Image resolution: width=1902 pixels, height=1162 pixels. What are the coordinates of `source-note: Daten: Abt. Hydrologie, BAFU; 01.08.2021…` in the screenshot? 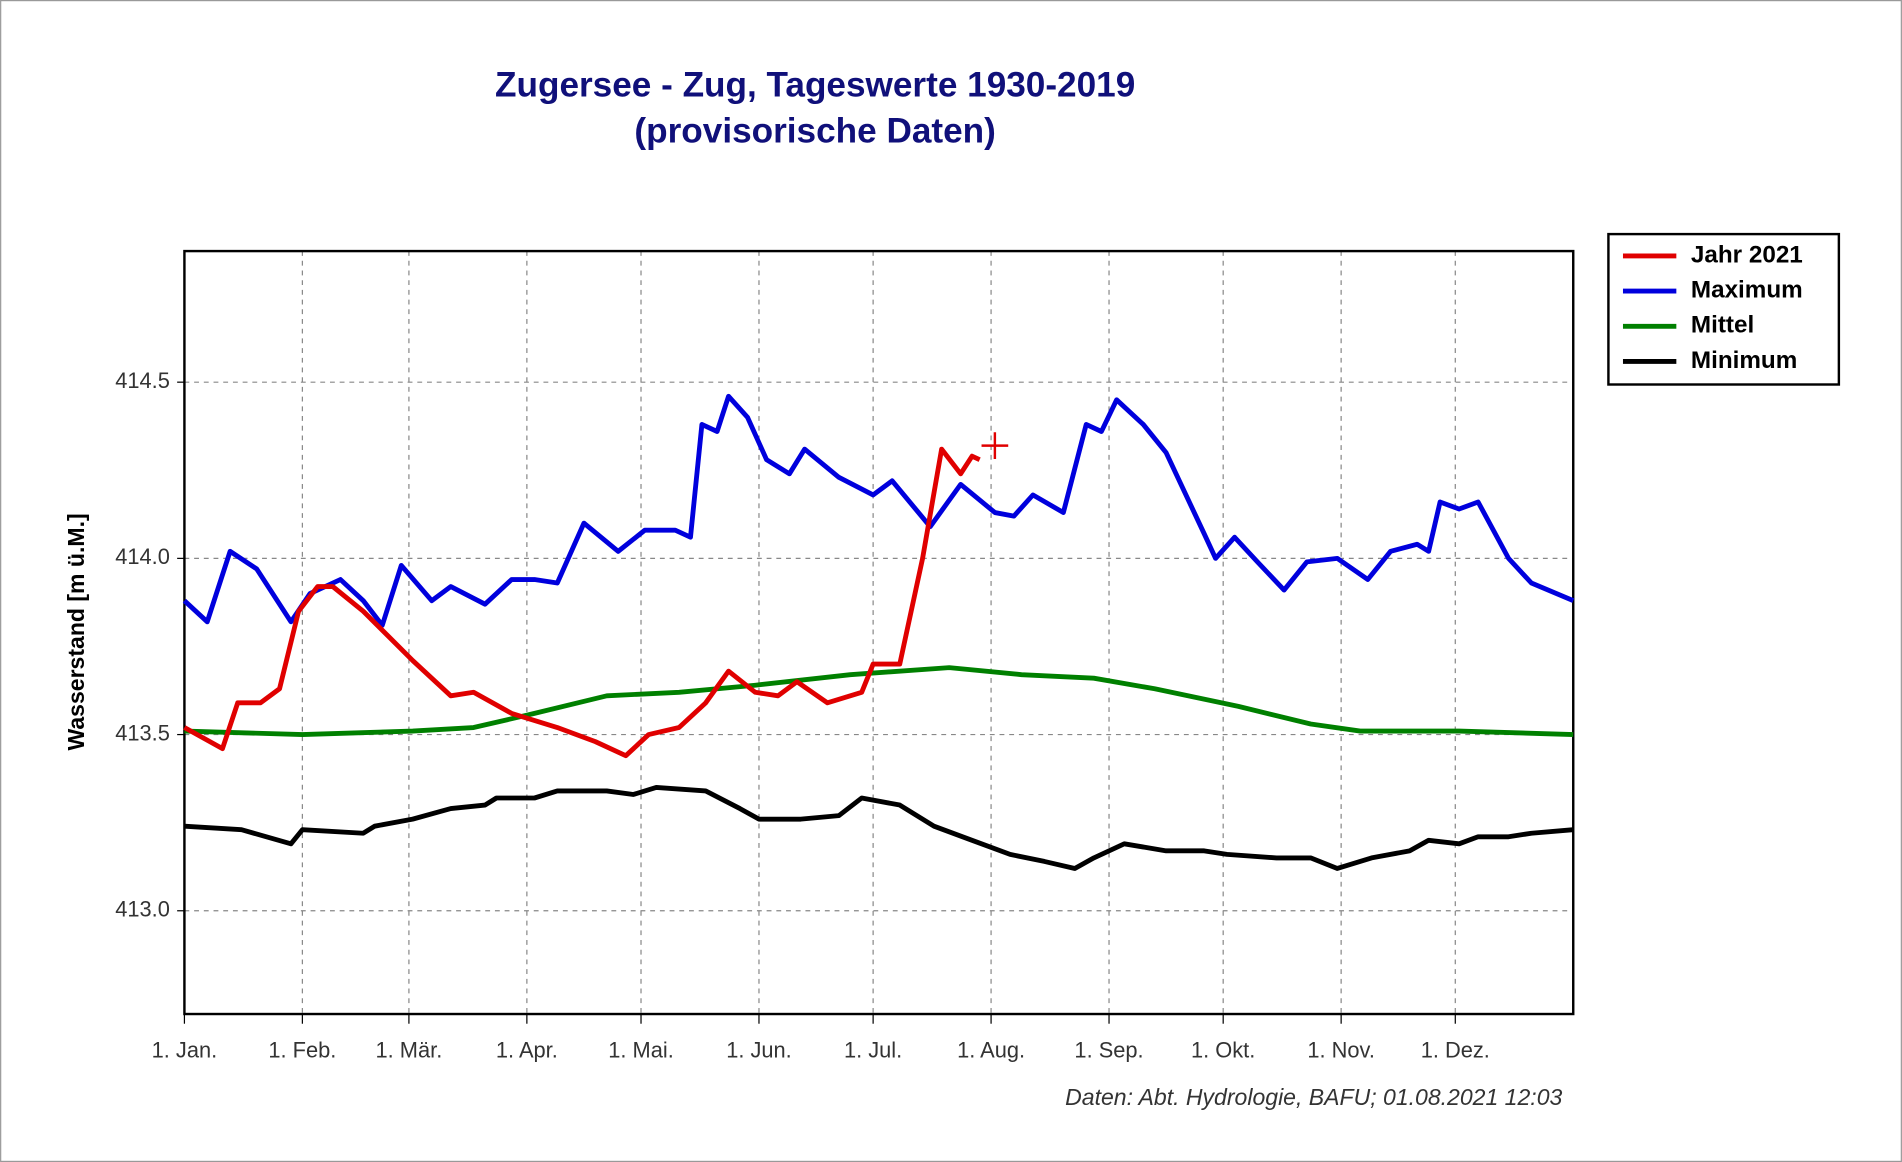 It's located at (1313, 1097).